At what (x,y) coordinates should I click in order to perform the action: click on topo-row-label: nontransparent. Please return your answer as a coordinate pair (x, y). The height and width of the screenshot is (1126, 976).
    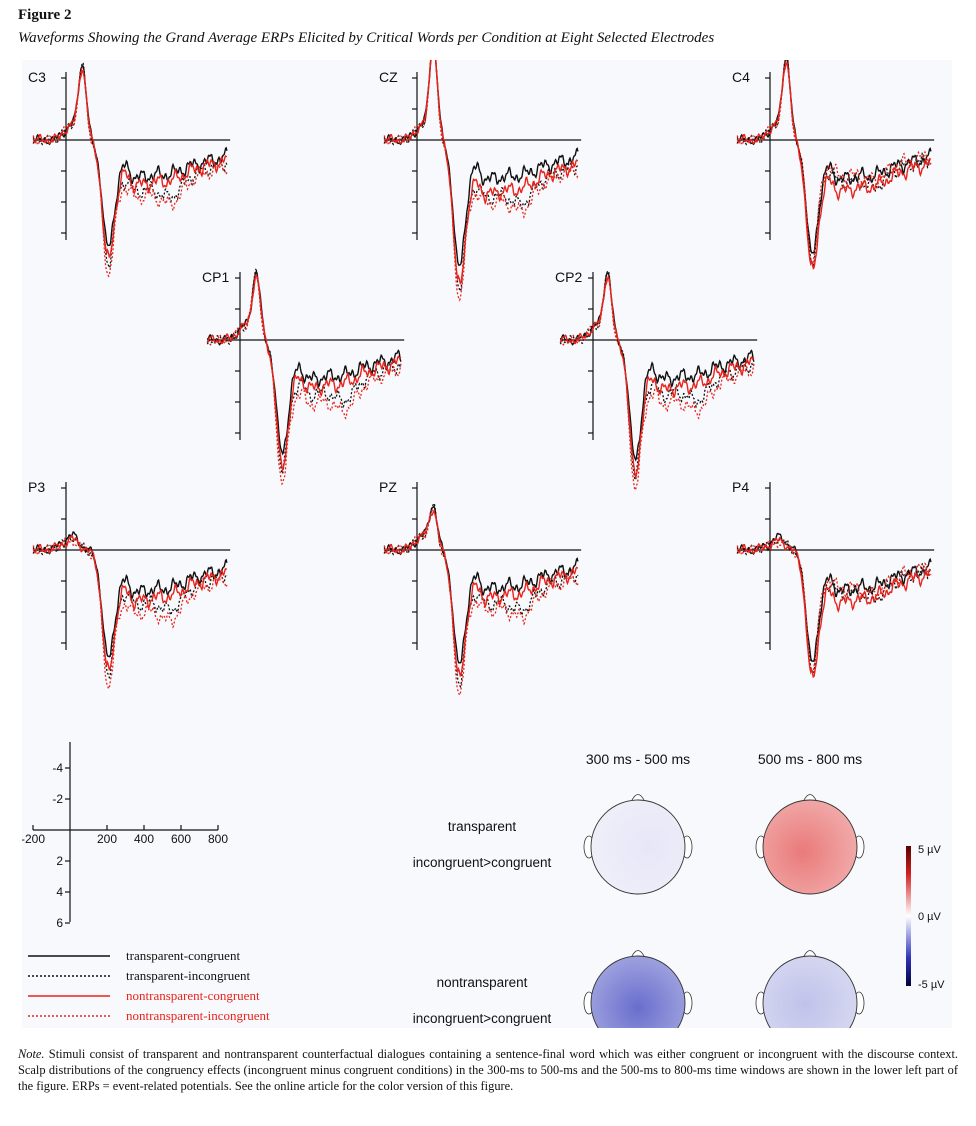
    Looking at the image, I should click on (482, 982).